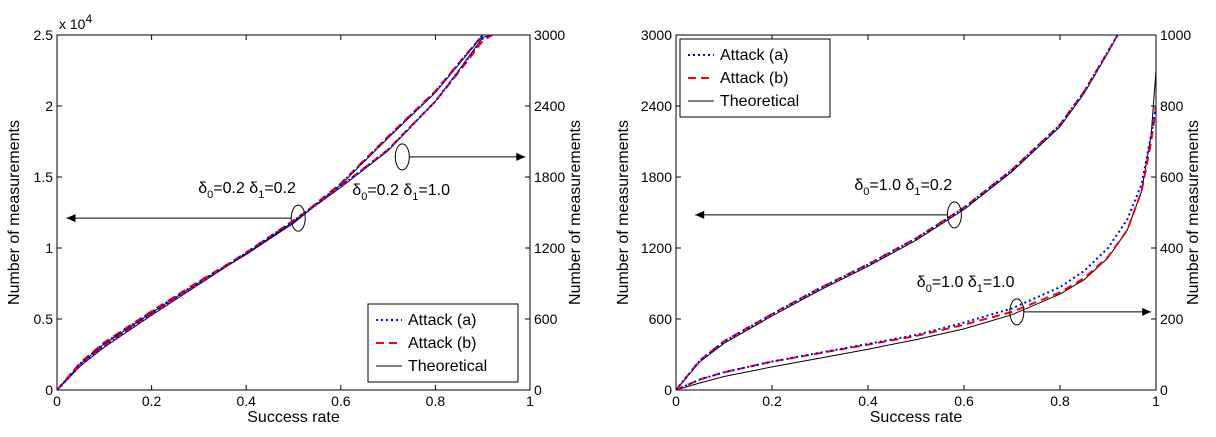 This screenshot has height=437, width=1216. Describe the element at coordinates (1172, 319) in the screenshot. I see `y-right-tick-label: 200` at that location.